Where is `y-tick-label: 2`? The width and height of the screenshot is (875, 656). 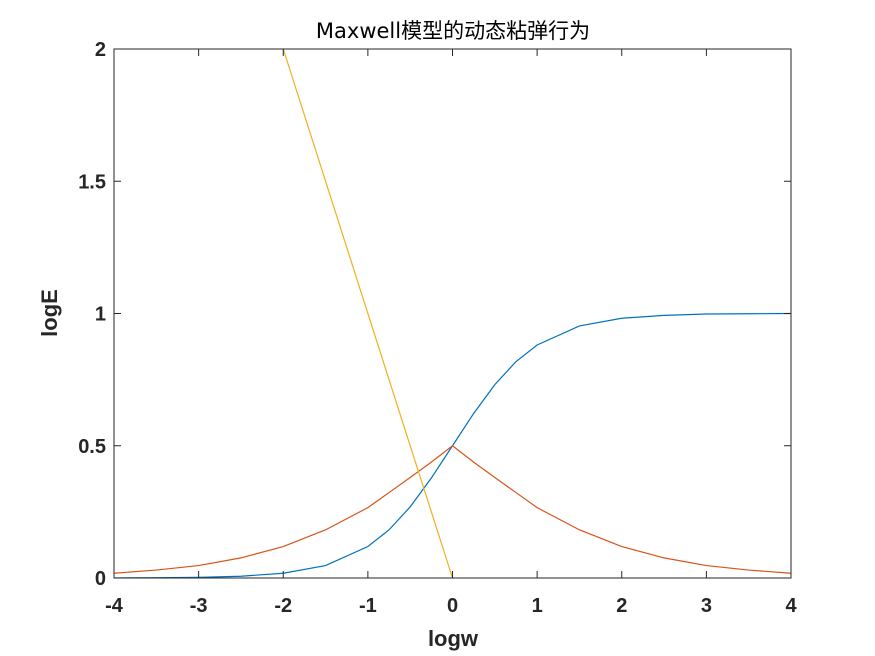
y-tick-label: 2 is located at coordinates (100, 50).